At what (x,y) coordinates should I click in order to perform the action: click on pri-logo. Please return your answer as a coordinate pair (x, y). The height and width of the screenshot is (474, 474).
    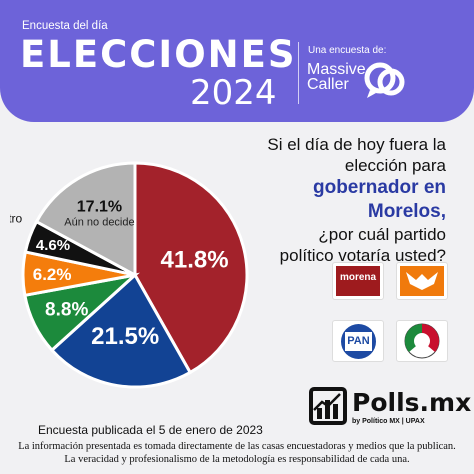
    Looking at the image, I should click on (422, 341).